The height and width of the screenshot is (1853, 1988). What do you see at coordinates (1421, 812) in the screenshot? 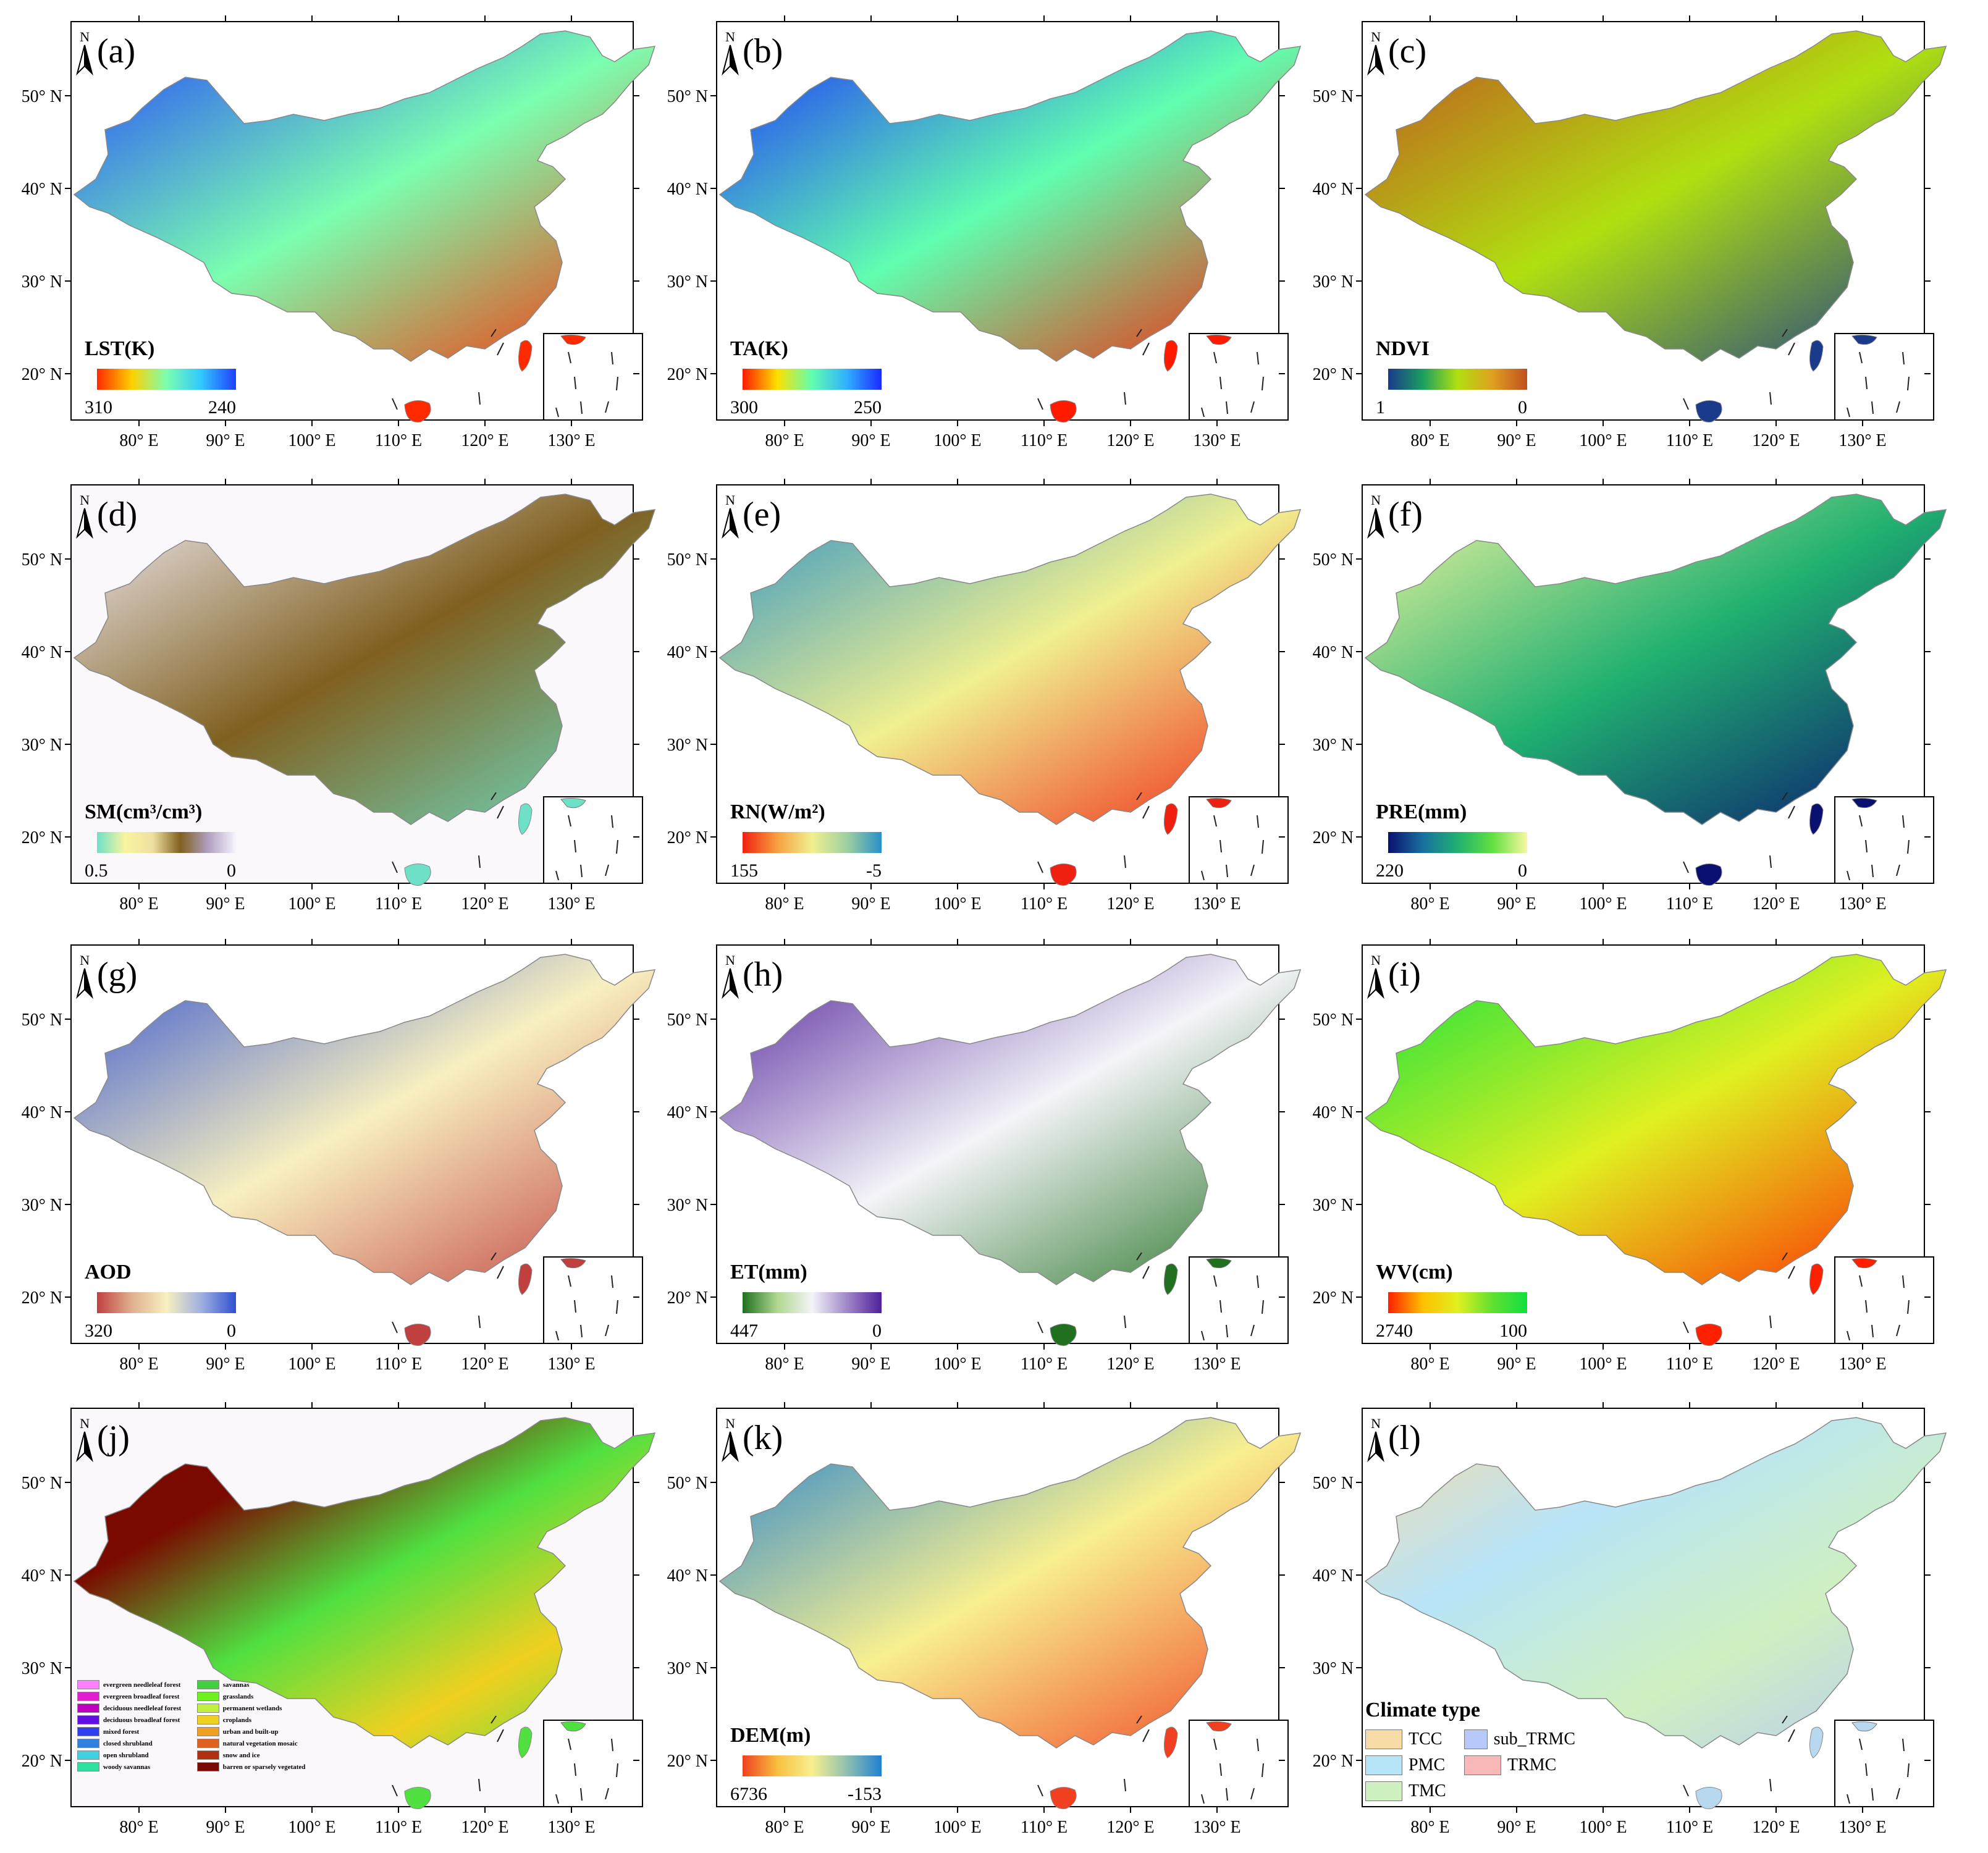
I see `colorbar-title: PRE(mm)` at bounding box center [1421, 812].